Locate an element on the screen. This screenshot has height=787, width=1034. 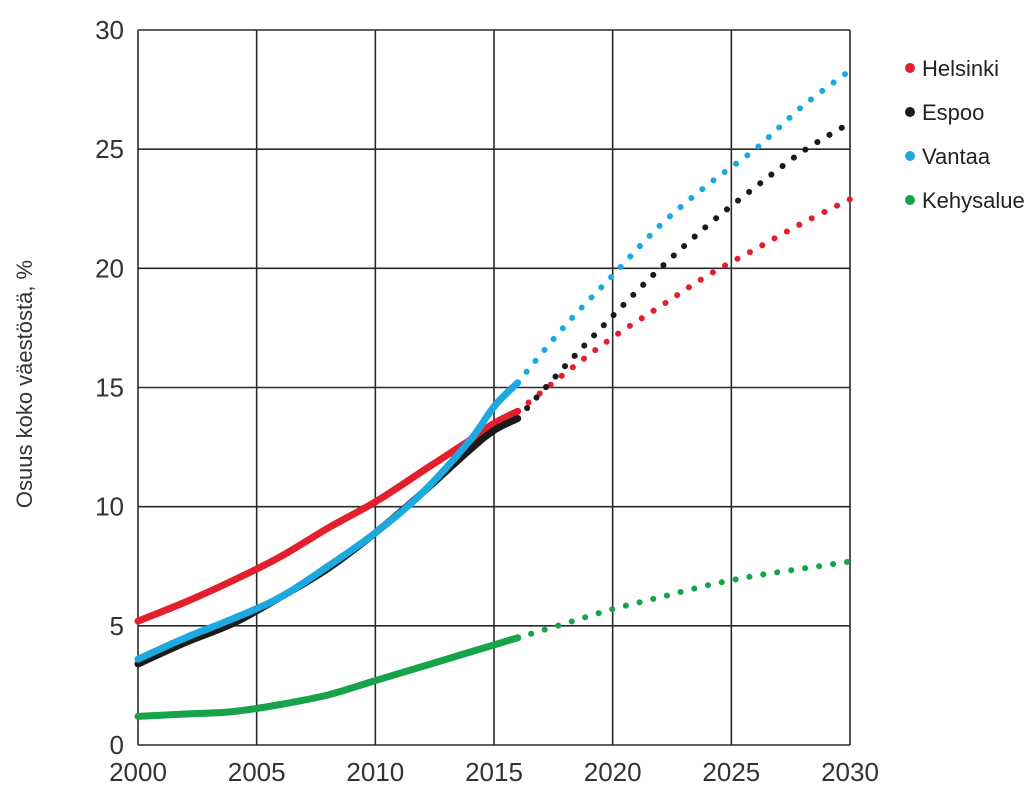
y-tick-label: 25 is located at coordinates (109, 149).